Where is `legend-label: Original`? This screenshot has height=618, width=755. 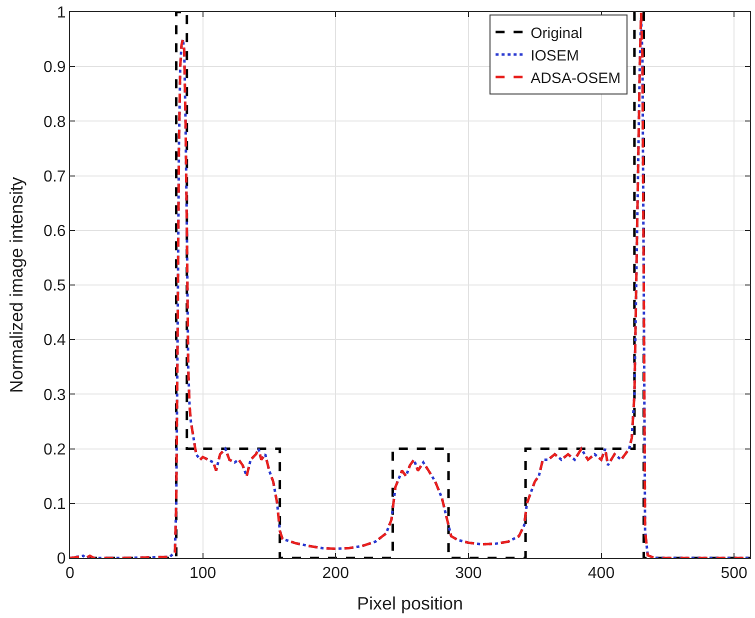 legend-label: Original is located at coordinates (556, 33).